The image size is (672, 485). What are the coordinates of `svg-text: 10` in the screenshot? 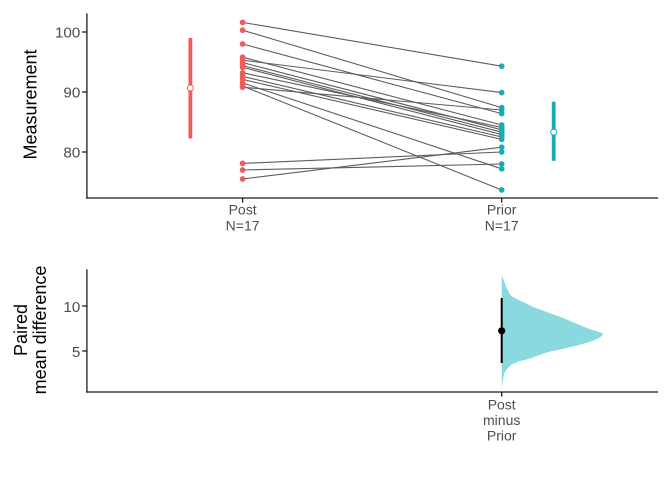 It's located at (71, 307).